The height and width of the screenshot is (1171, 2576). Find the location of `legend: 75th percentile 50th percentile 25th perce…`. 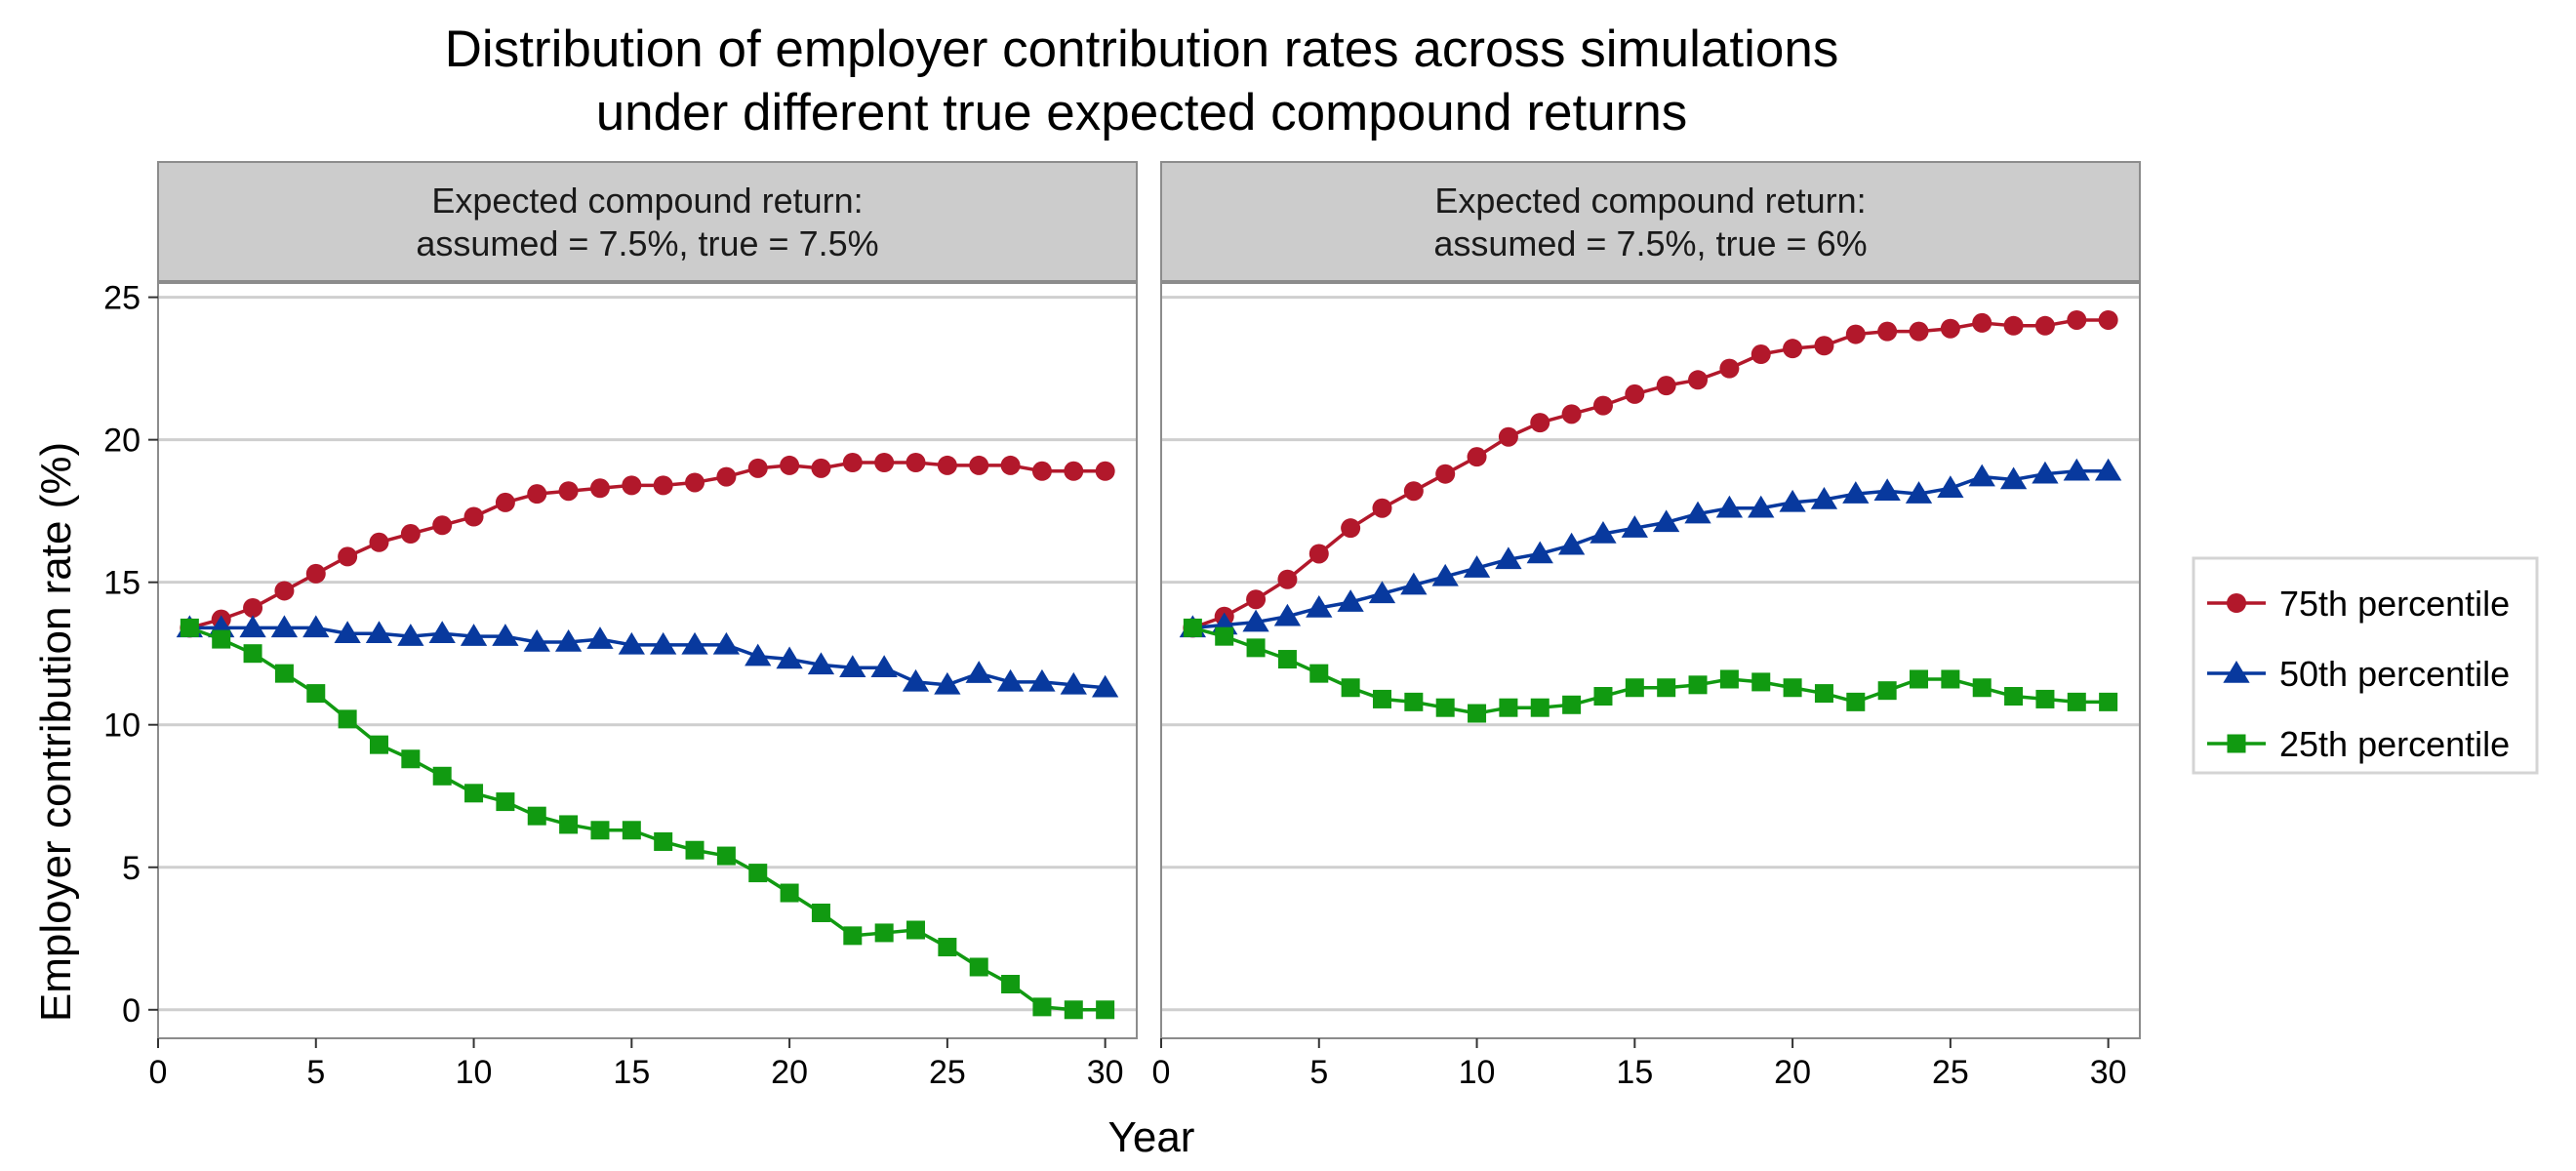

legend: 75th percentile 50th percentile 25th perce… is located at coordinates (2365, 665).